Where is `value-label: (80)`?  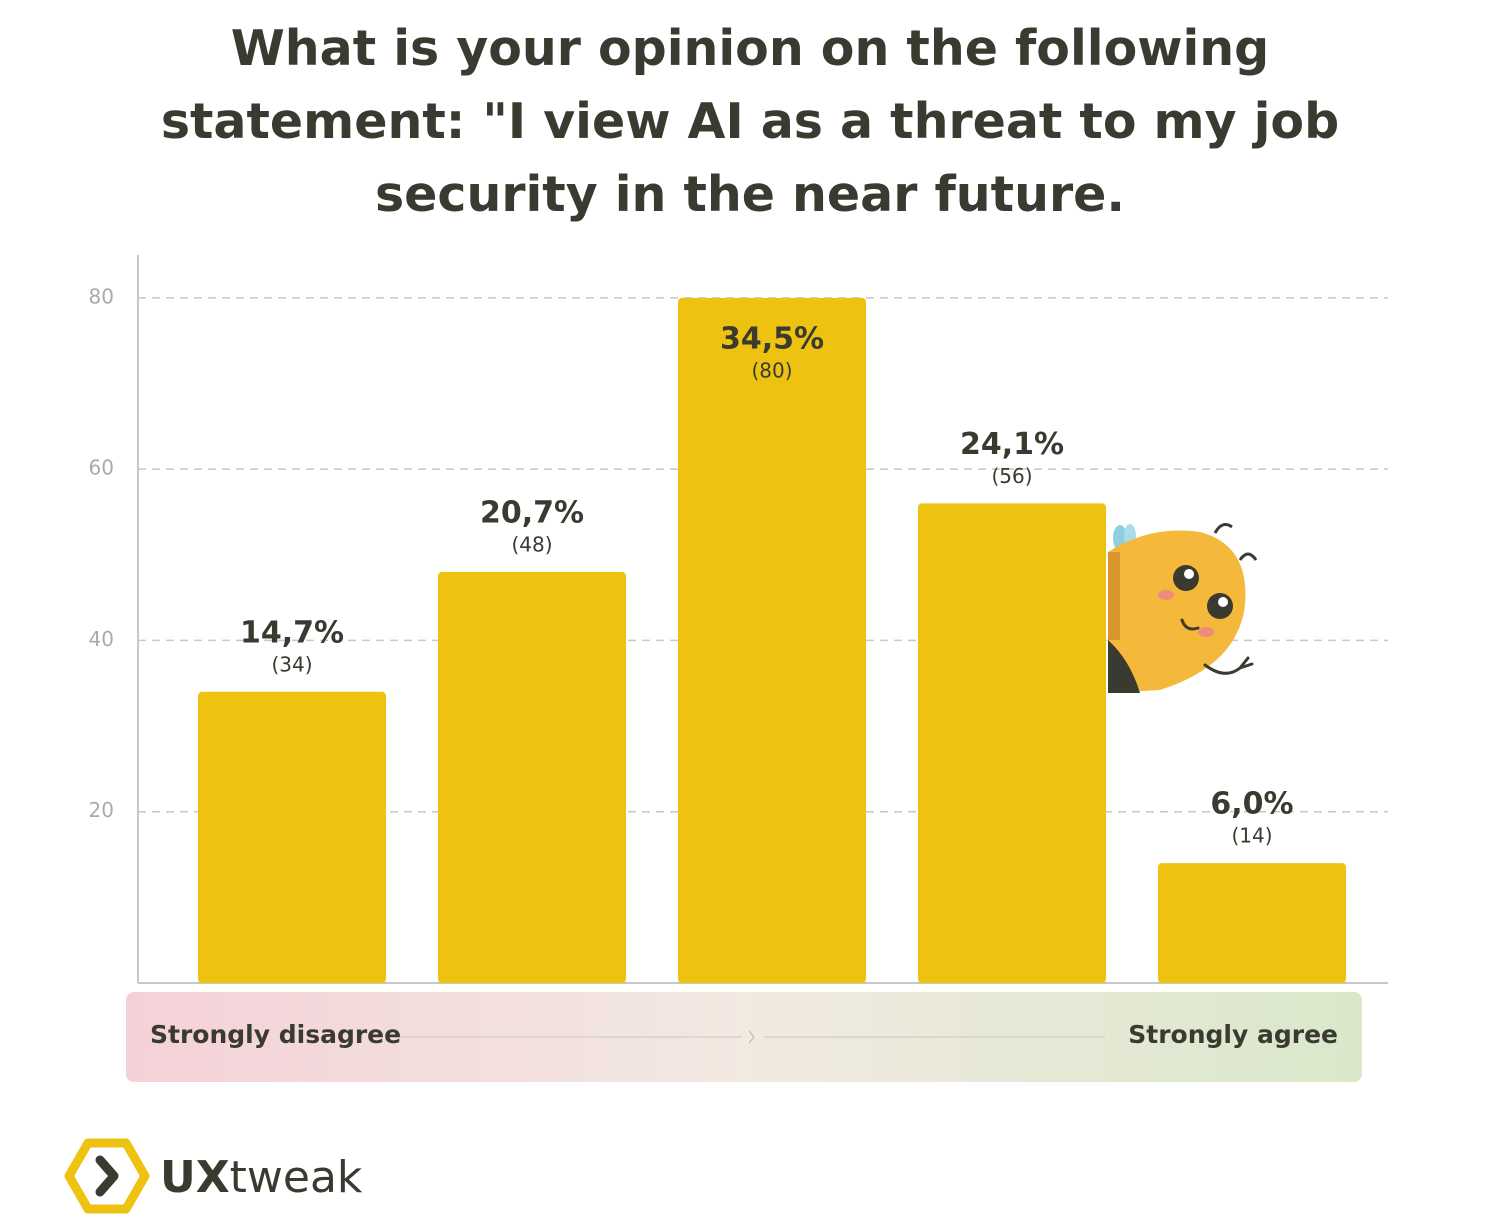
value-label: (80) is located at coordinates (771, 370).